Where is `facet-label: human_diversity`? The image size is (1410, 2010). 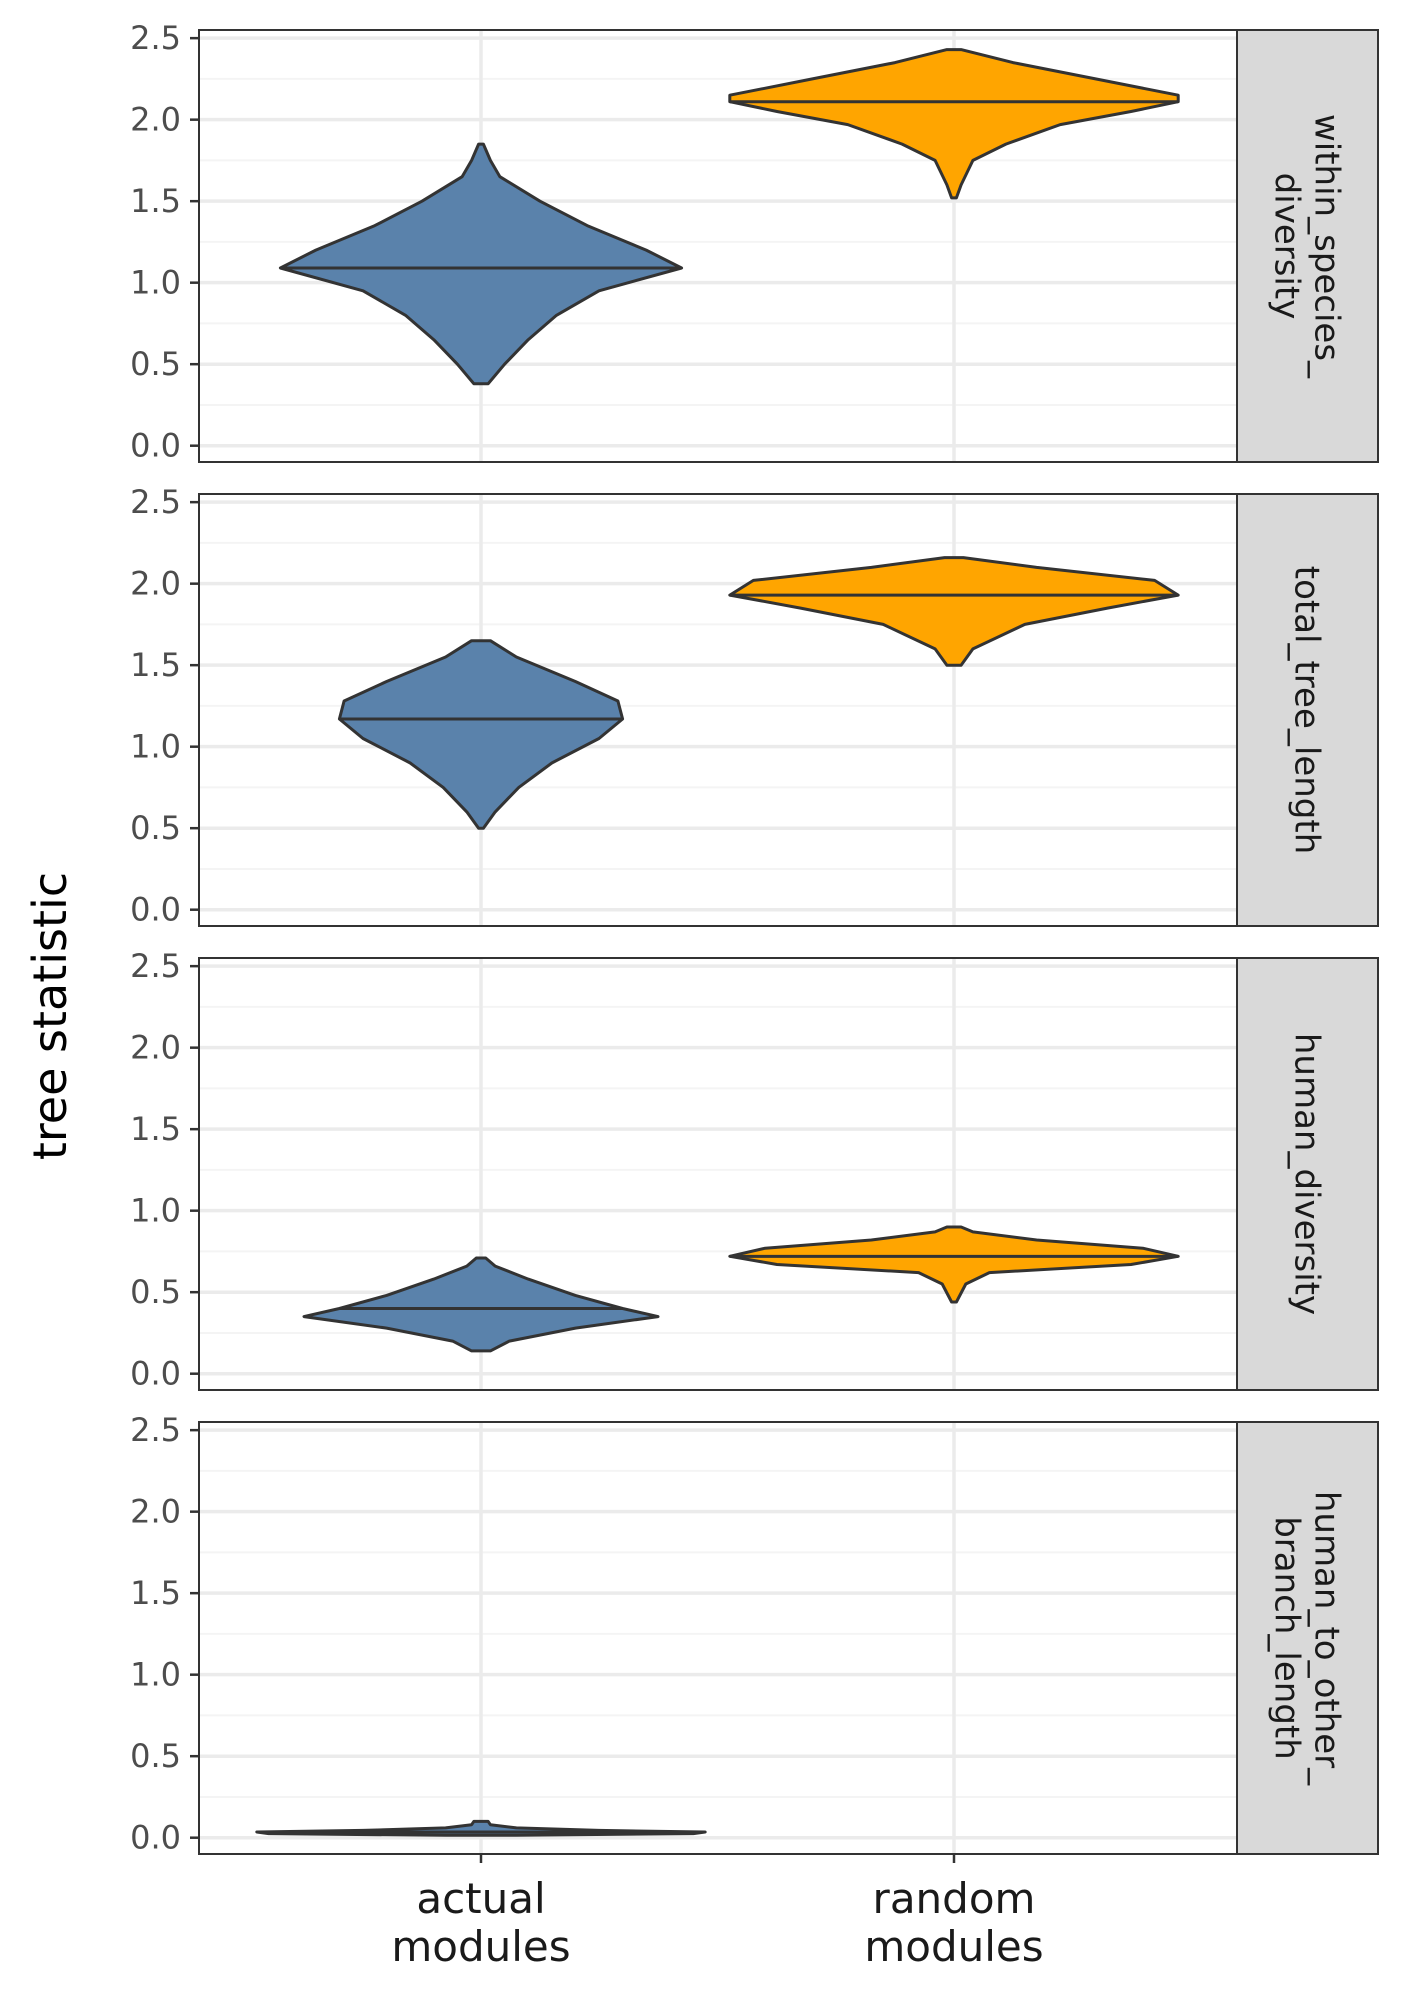
facet-label: human_diversity is located at coordinates (1307, 1174).